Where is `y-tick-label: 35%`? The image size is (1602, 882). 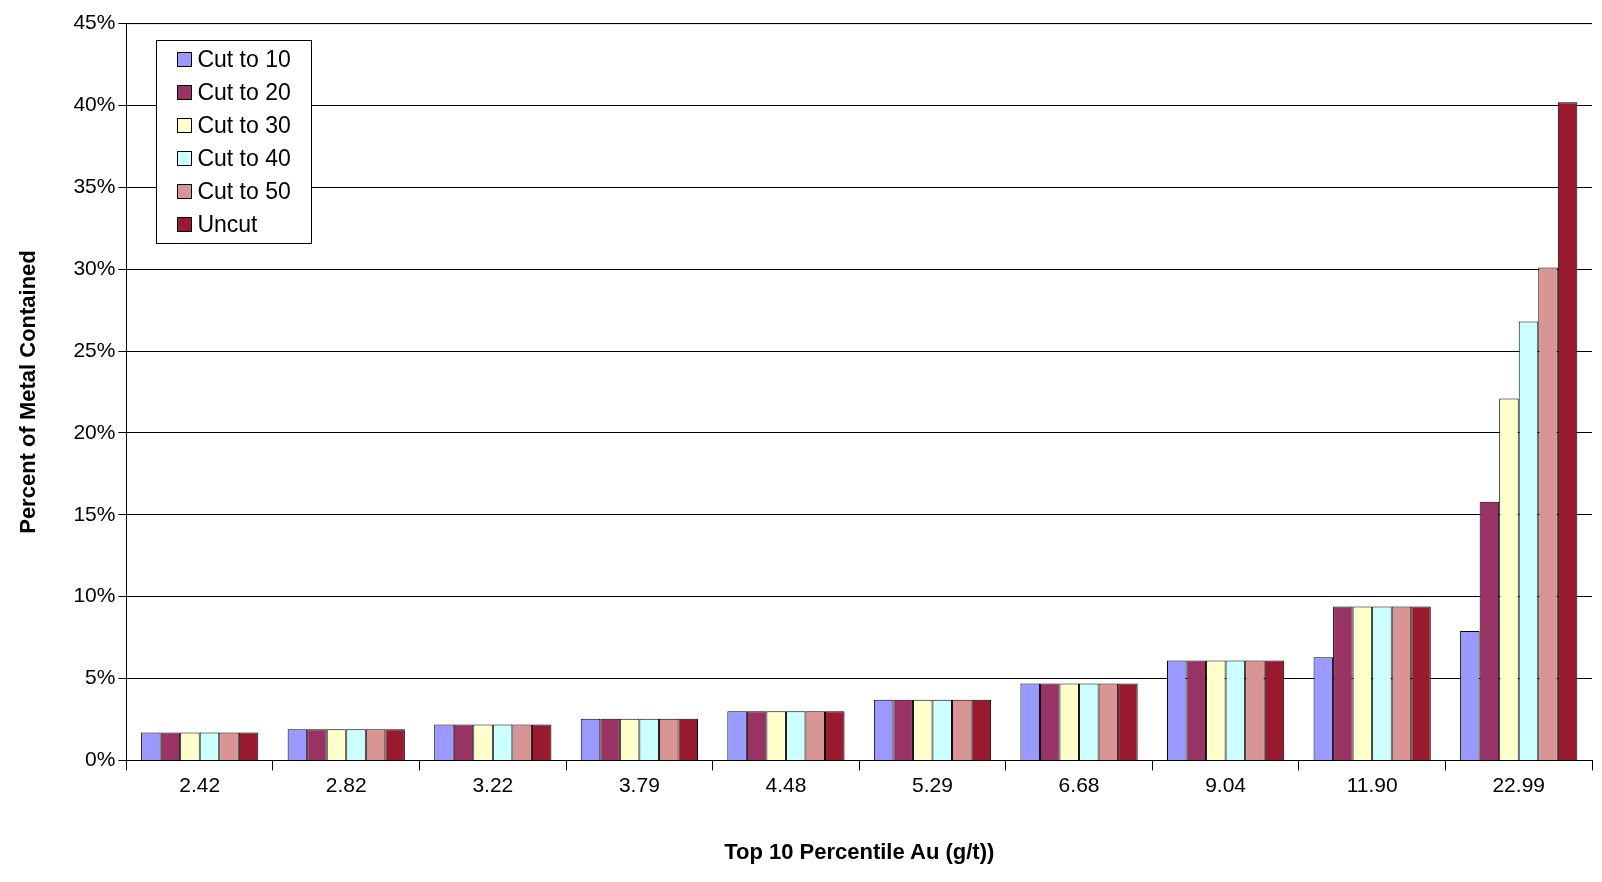 y-tick-label: 35% is located at coordinates (94, 186).